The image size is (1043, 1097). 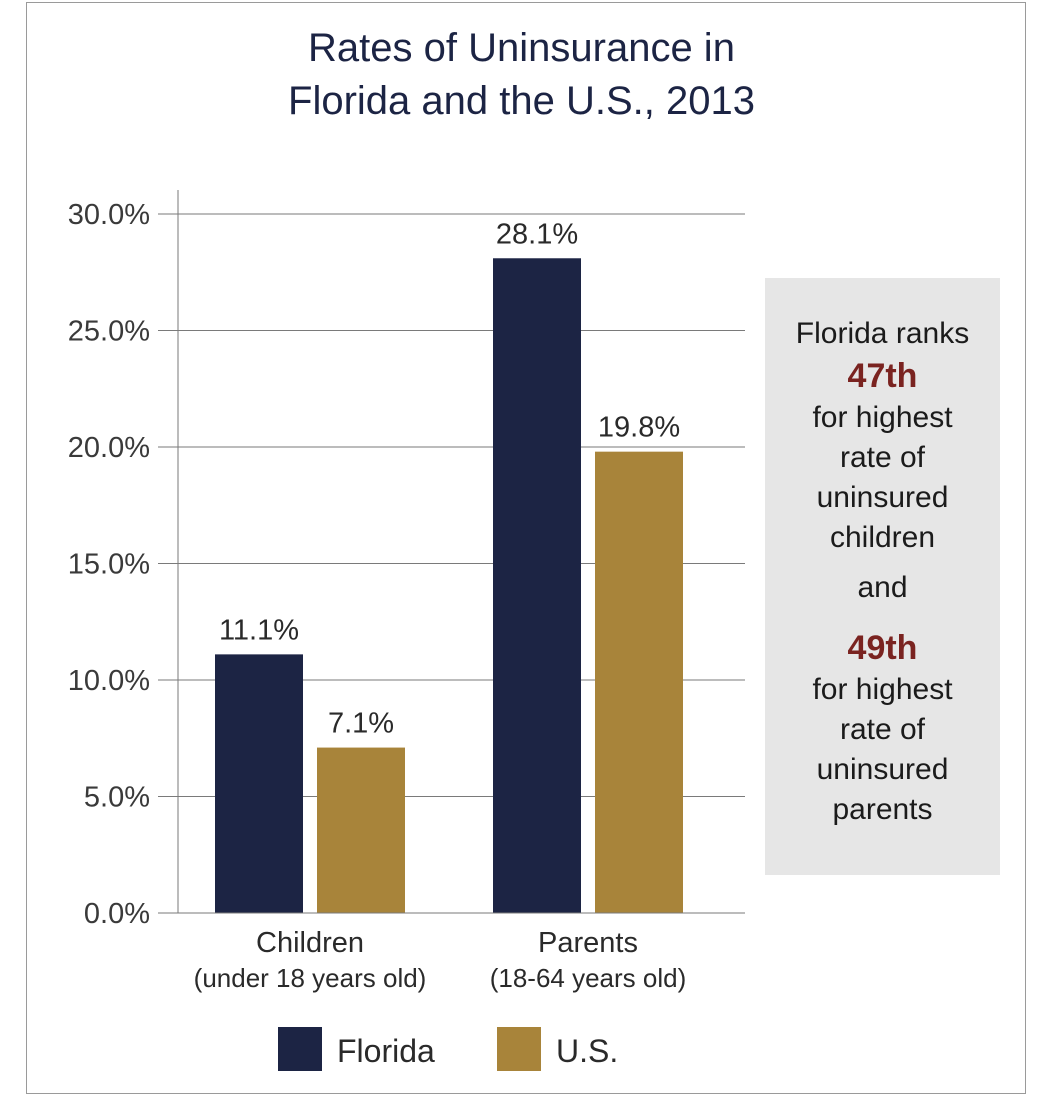 What do you see at coordinates (882, 376) in the screenshot?
I see `callout-rank-children: 47th` at bounding box center [882, 376].